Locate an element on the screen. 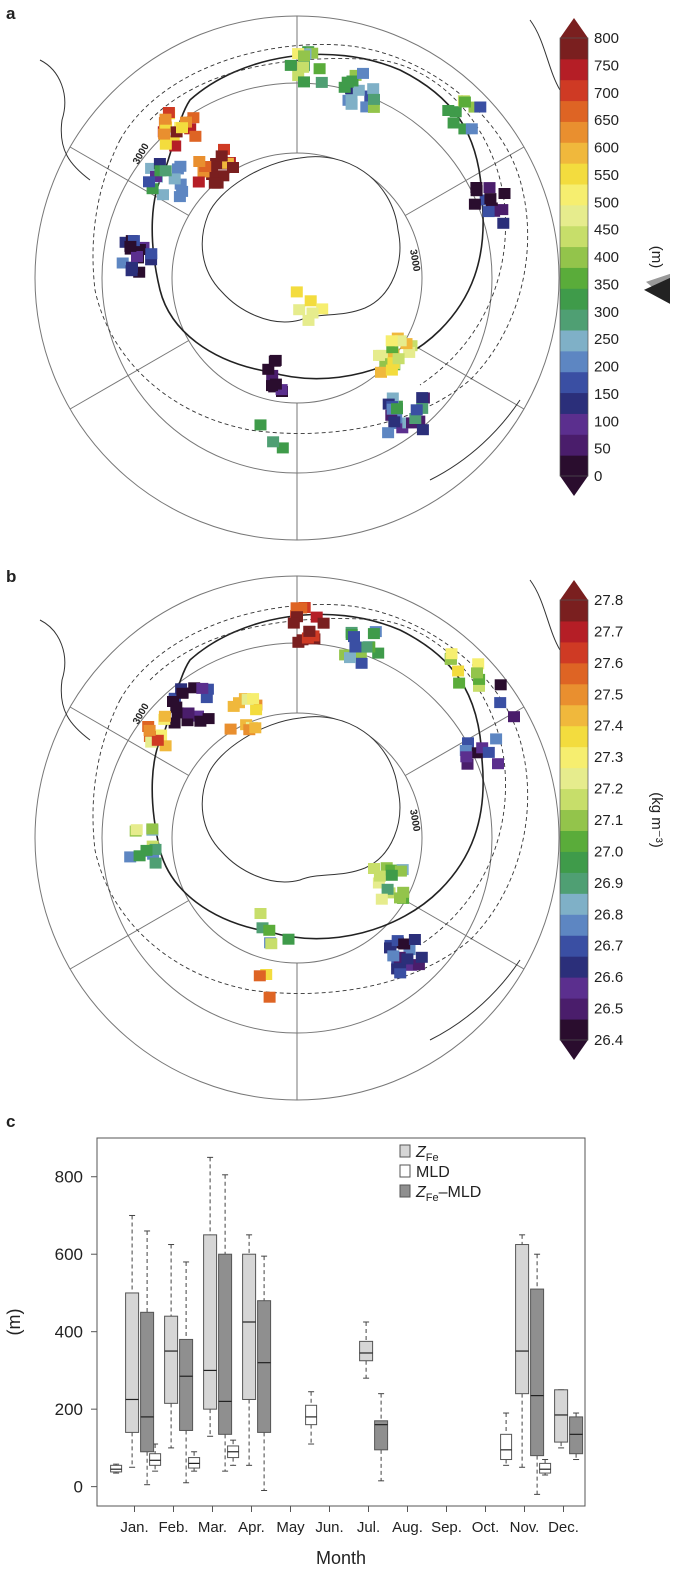 The image size is (685, 1583). contour-label: 3000 is located at coordinates (414, 821).